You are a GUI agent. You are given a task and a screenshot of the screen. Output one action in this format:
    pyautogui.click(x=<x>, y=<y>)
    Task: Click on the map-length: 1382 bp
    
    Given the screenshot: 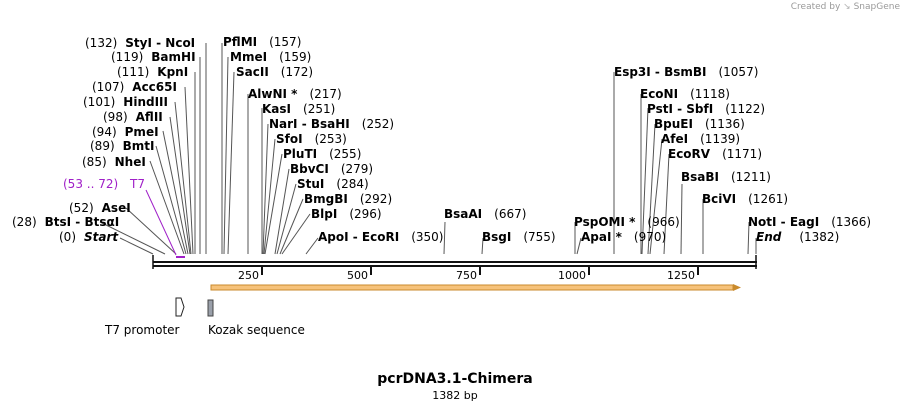 What is the action you would take?
    pyautogui.click(x=455, y=395)
    